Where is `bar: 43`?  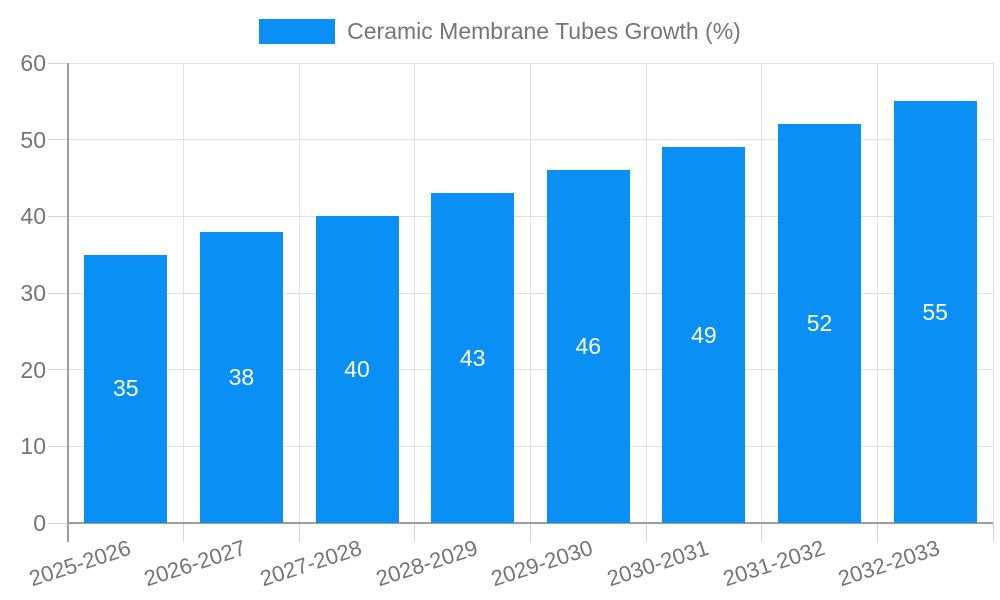
bar: 43 is located at coordinates (473, 358).